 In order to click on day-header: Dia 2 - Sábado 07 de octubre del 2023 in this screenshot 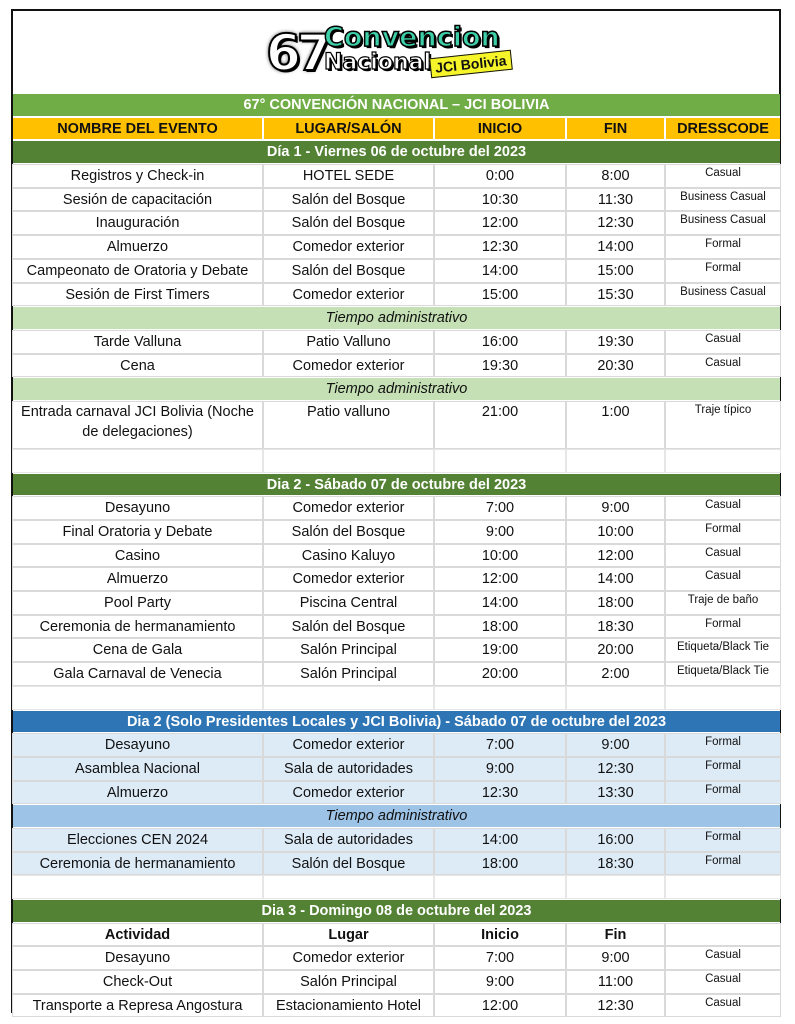, I will do `click(396, 484)`.